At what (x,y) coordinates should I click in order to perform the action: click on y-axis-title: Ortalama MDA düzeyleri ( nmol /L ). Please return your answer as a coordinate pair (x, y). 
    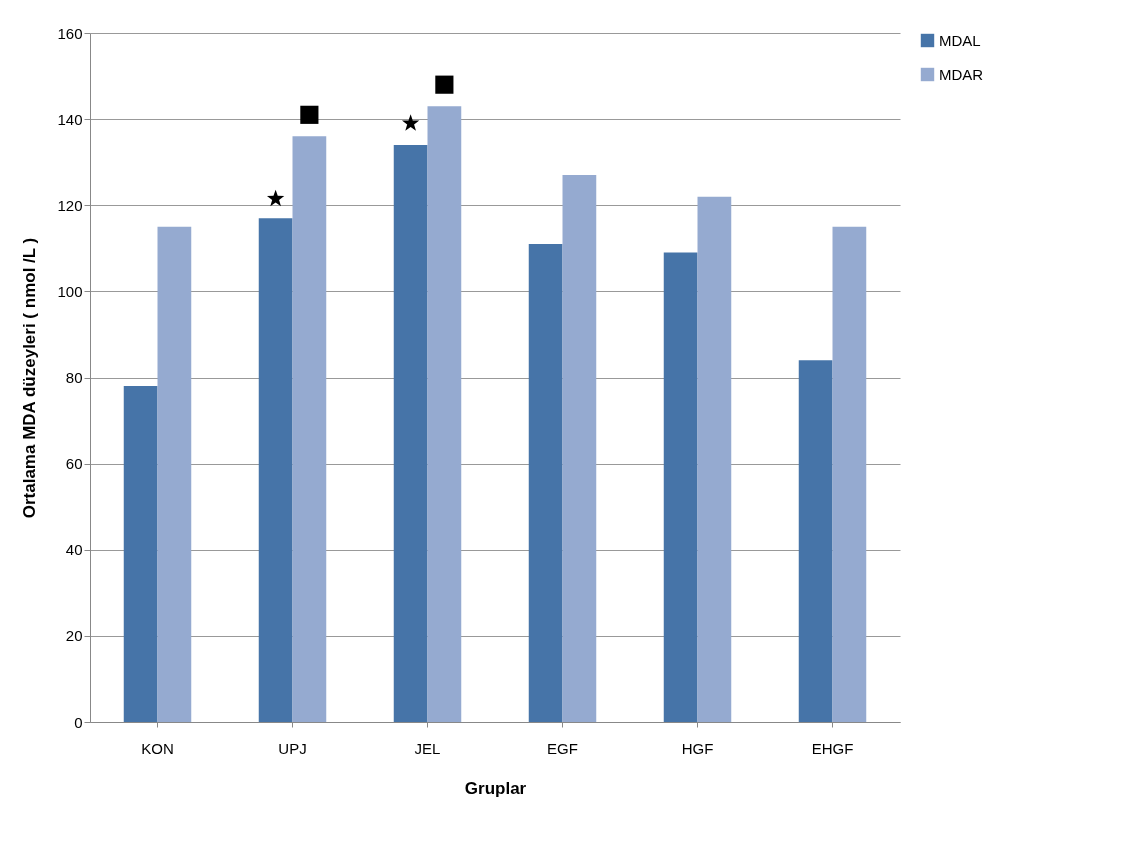
    Looking at the image, I should click on (30, 378).